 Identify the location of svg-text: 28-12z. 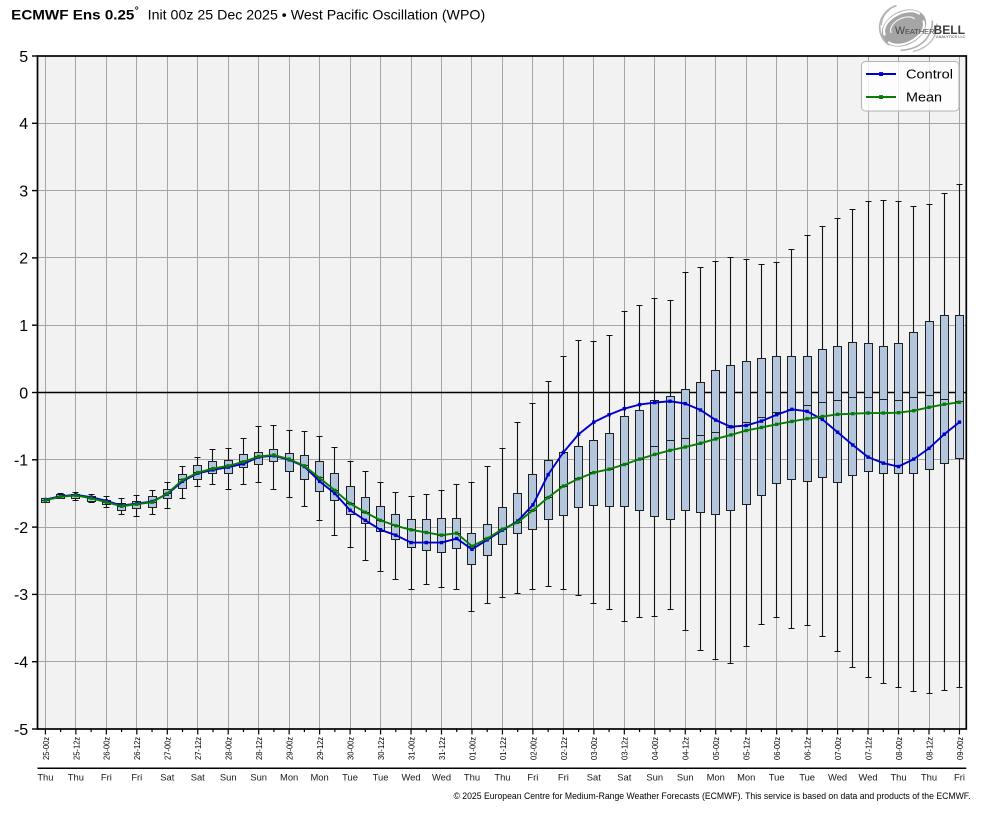
(259, 748).